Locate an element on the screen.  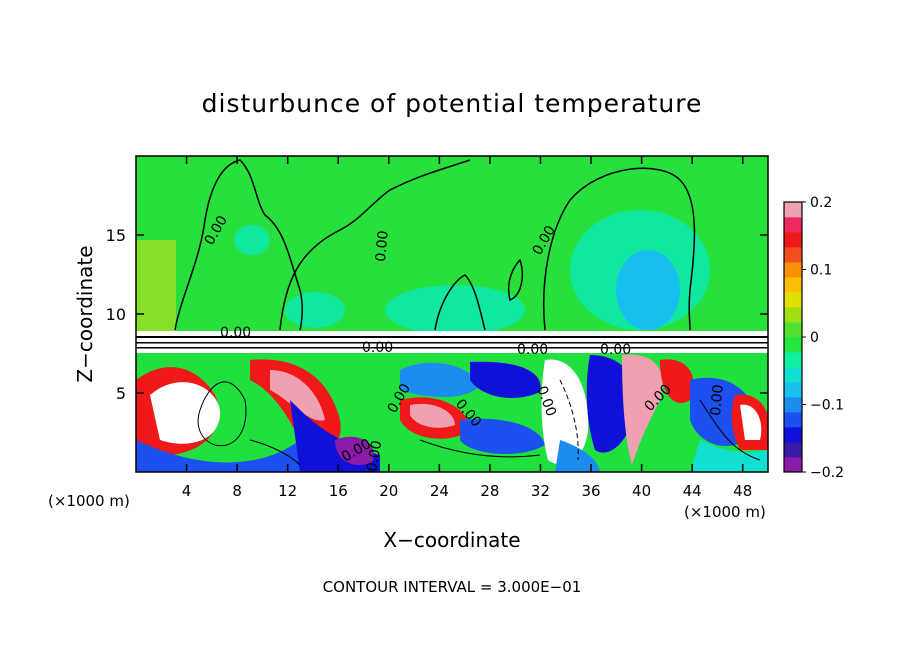
contour-label-13: 0.00 is located at coordinates (717, 400).